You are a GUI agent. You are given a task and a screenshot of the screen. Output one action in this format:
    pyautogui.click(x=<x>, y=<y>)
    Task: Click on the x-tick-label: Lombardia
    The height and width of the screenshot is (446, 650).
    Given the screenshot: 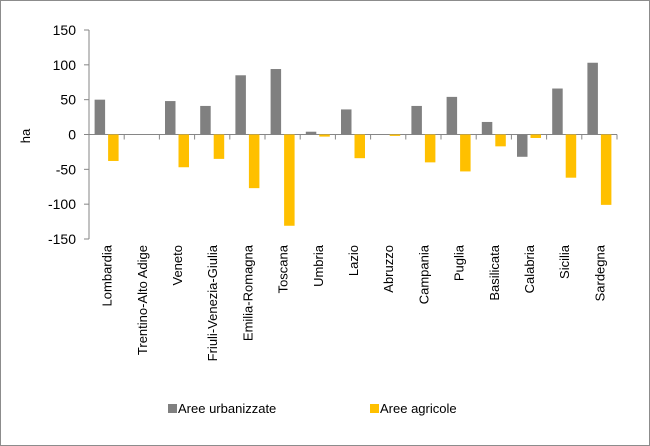 What is the action you would take?
    pyautogui.click(x=107, y=275)
    